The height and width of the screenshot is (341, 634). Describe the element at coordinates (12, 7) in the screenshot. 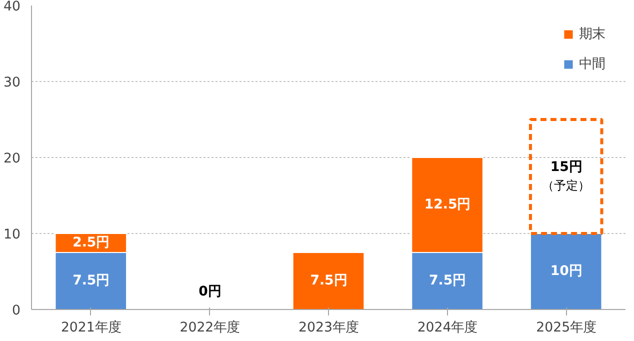

I see `y-tick-label: 40` at that location.